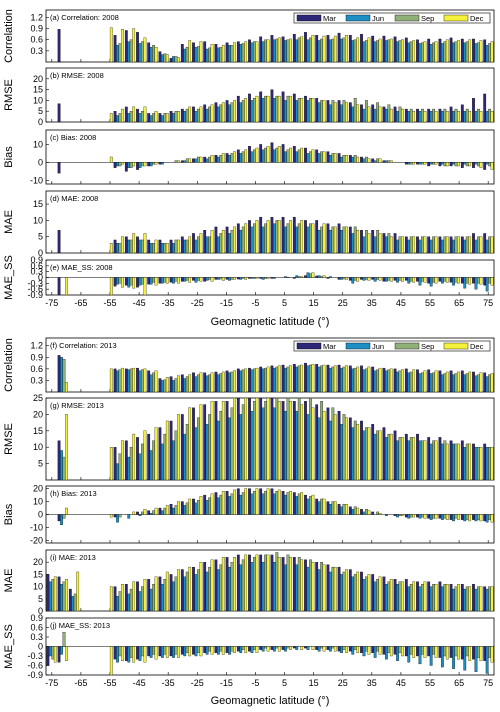 The height and width of the screenshot is (712, 500). I want to click on x-tick-label: 25, so click(343, 303).